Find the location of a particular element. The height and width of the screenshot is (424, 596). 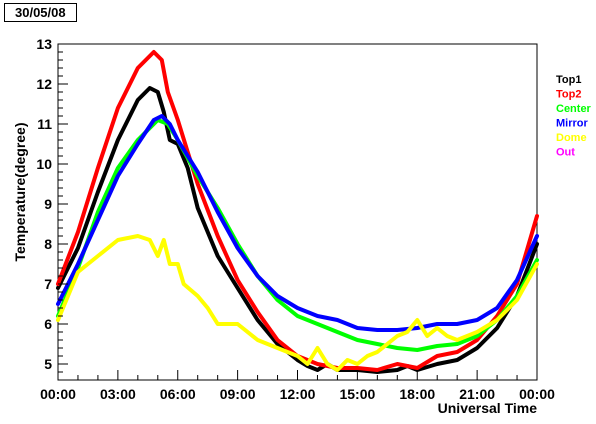

y-tick-label: 11 is located at coordinates (44, 124).